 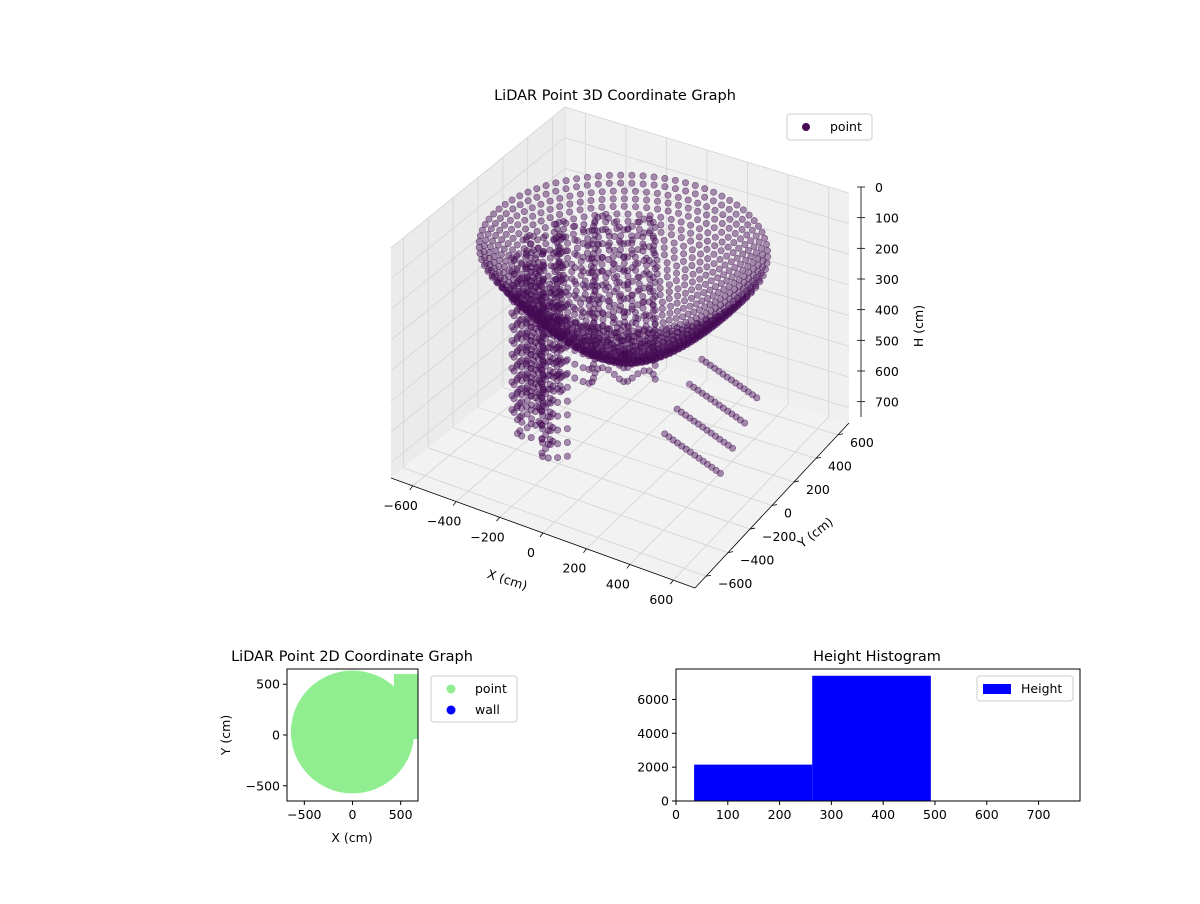 I want to click on chart-histogram-frame, so click(x=878, y=735).